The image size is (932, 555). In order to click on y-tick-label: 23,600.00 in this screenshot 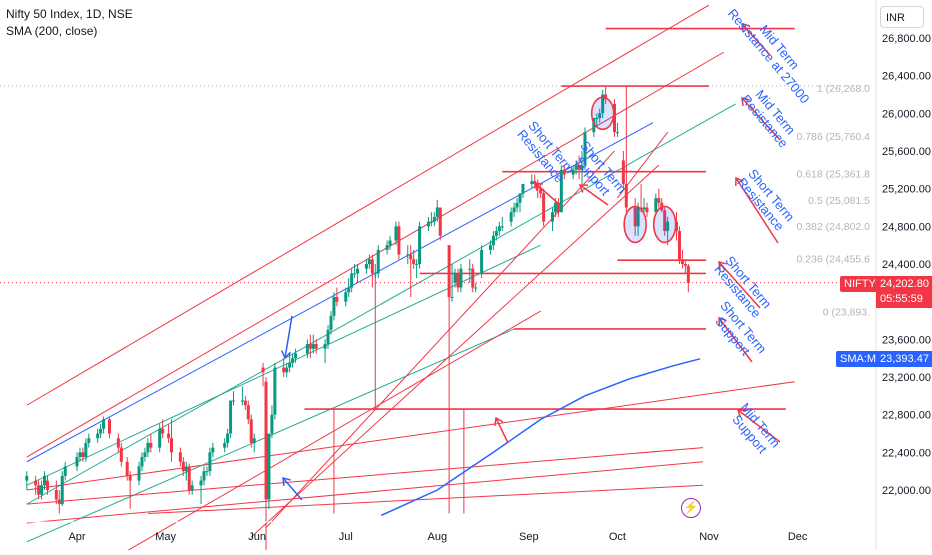, I will do `click(906, 340)`.